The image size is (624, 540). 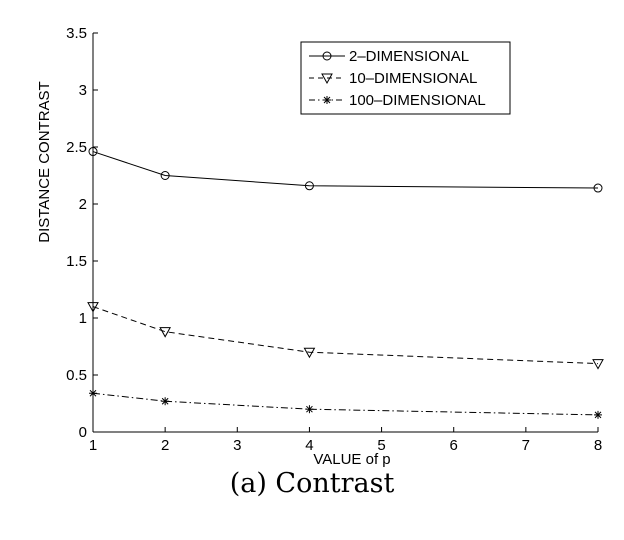 What do you see at coordinates (44, 161) in the screenshot?
I see `y-axis-title: DISTANCE CONTRAST` at bounding box center [44, 161].